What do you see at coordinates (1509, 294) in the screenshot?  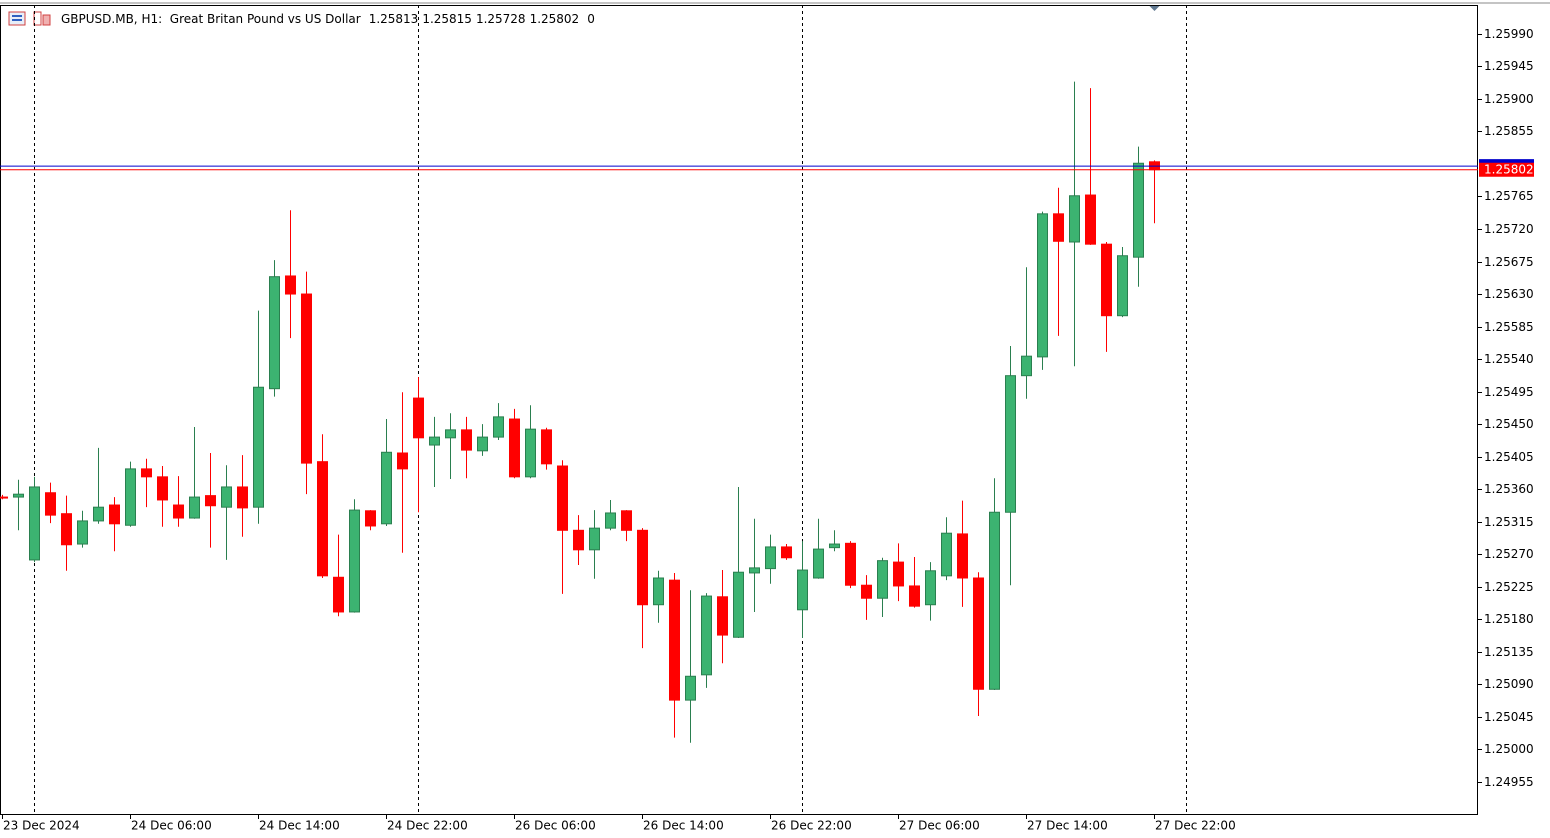 I see `y-tick-label: 1.25630` at bounding box center [1509, 294].